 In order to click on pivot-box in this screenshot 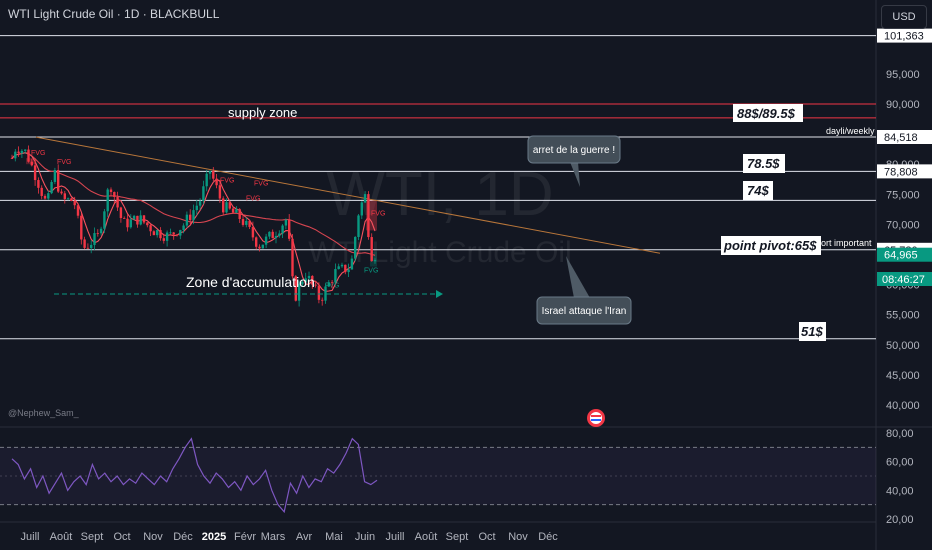, I will do `click(771, 245)`.